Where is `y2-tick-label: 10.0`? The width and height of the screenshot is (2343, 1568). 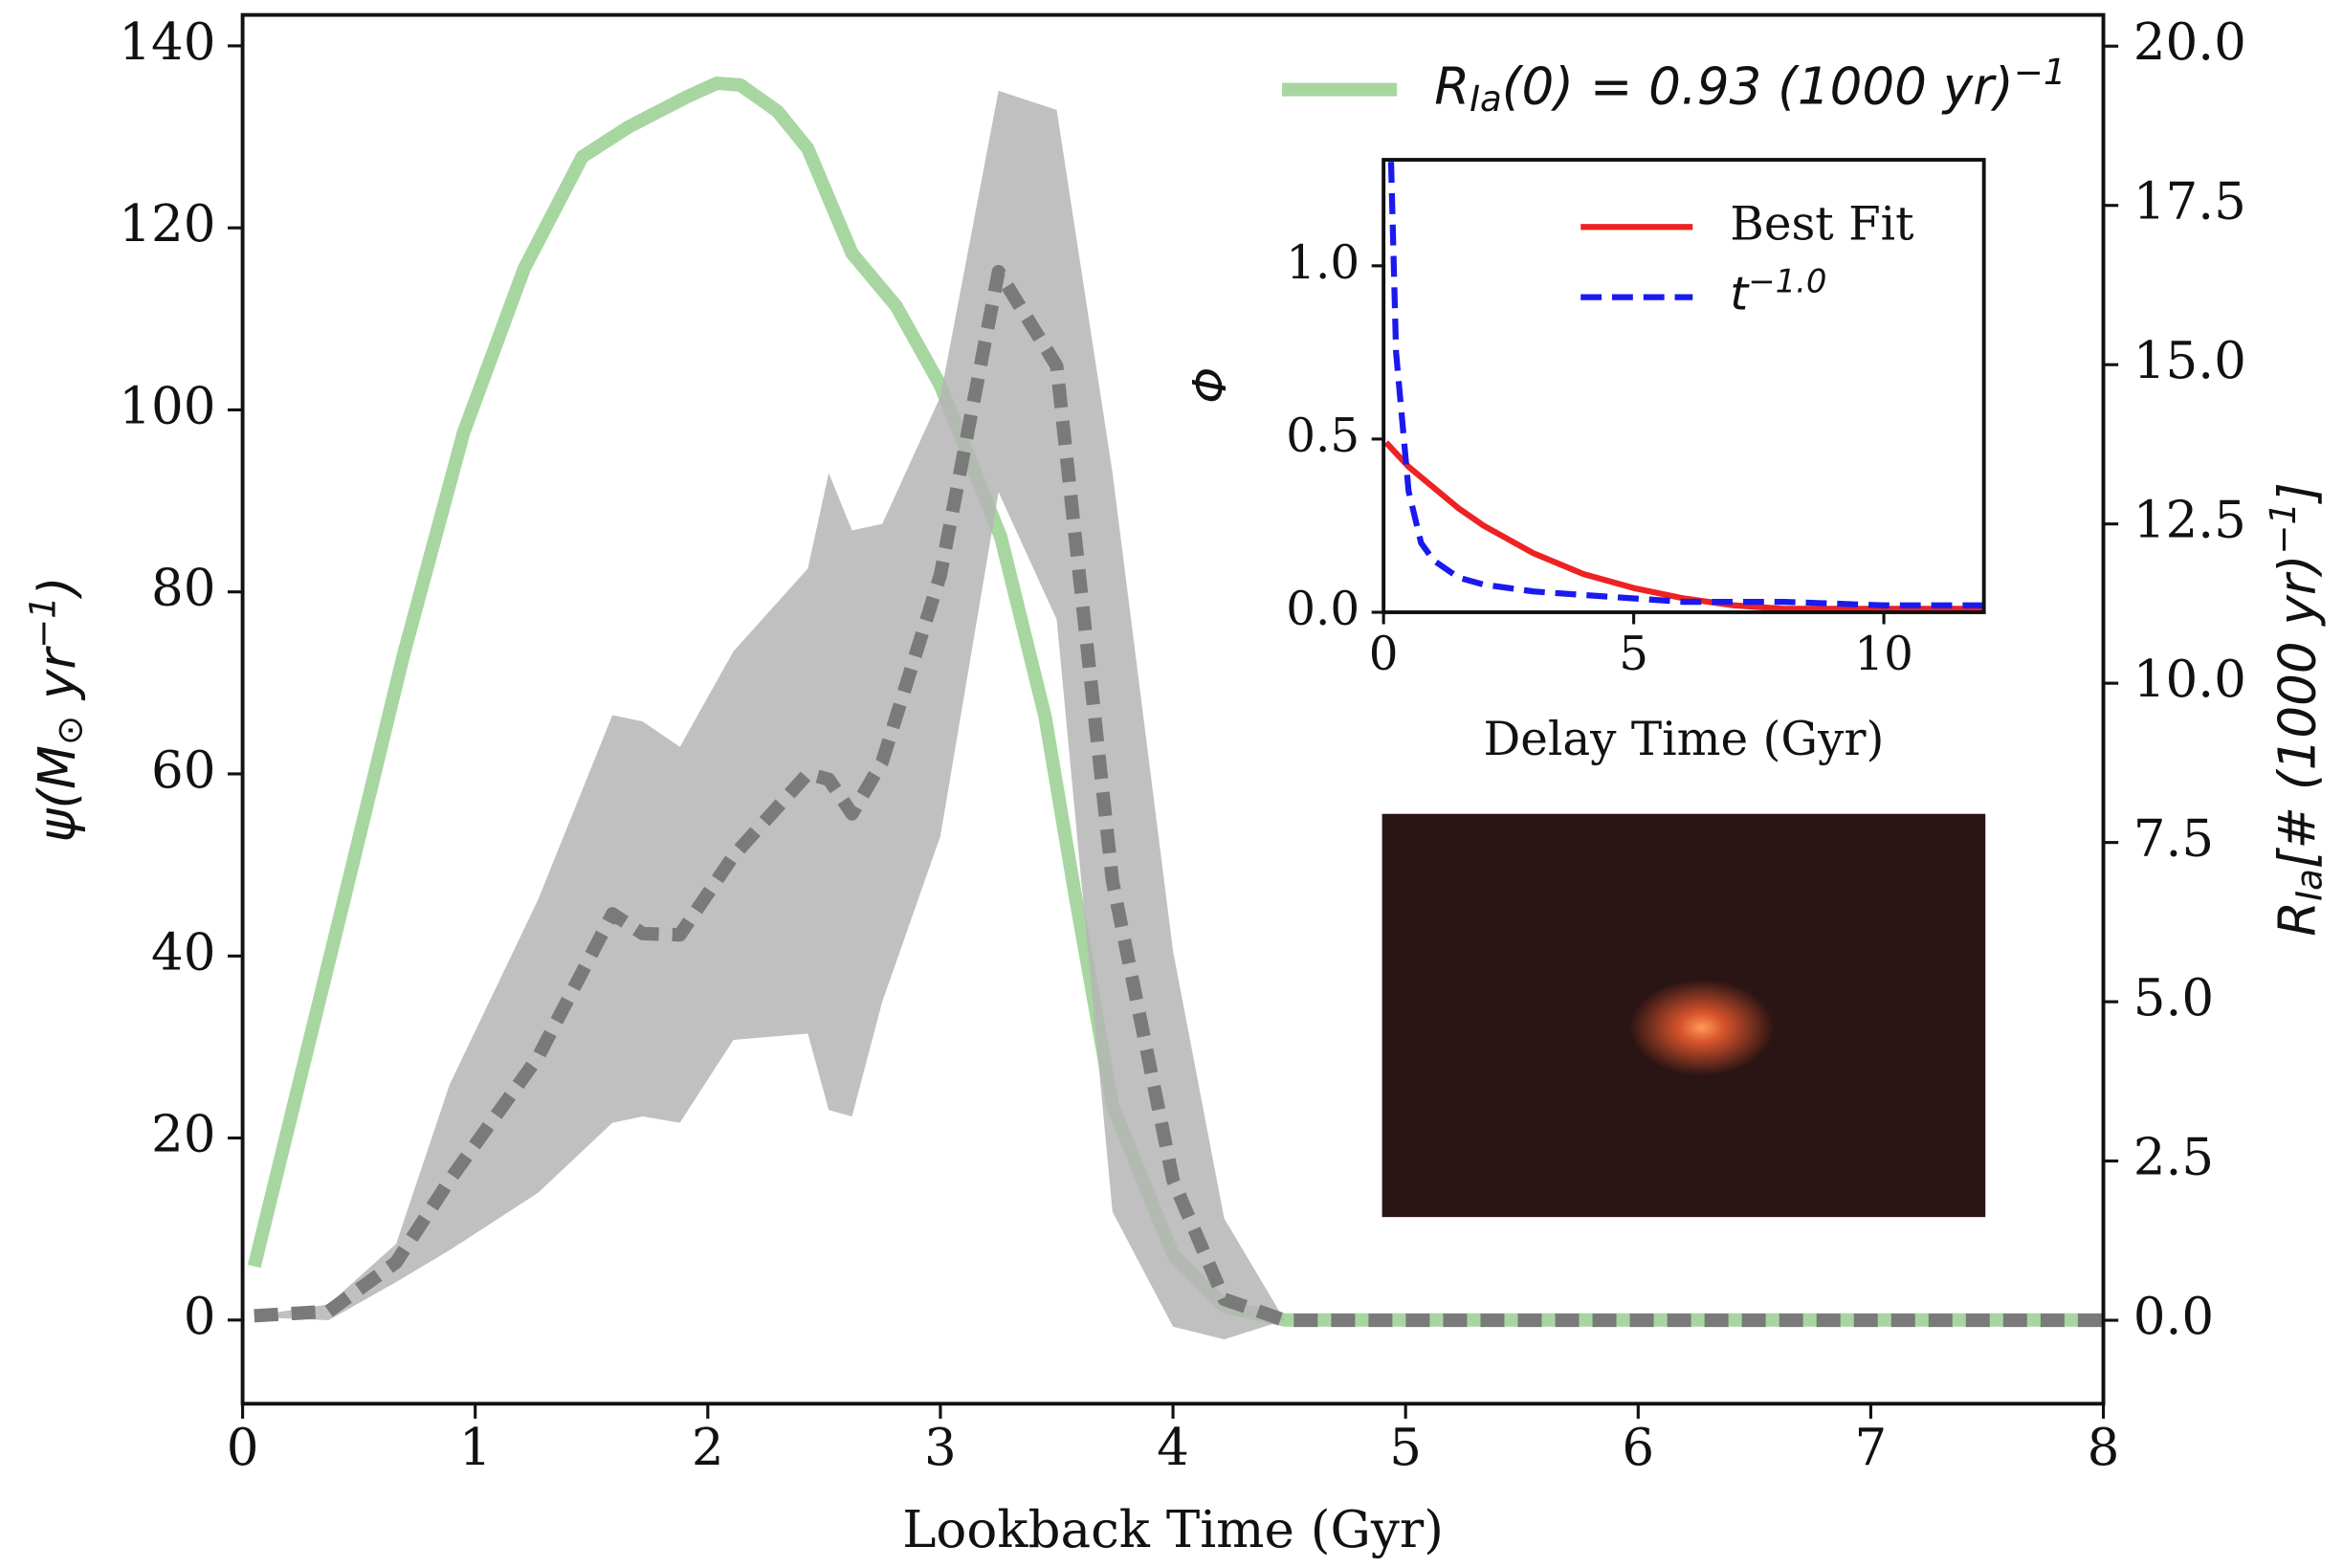 y2-tick-label: 10.0 is located at coordinates (2189, 679).